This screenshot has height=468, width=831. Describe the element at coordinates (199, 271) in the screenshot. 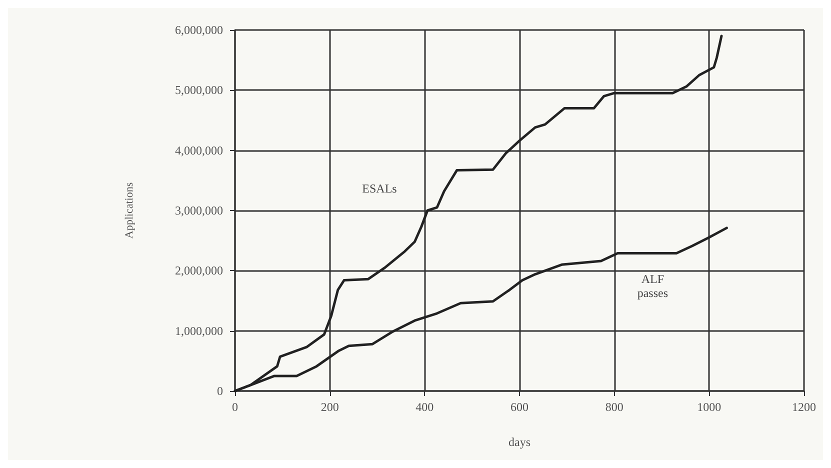

I see `y-tick-label: 2,000,000` at that location.